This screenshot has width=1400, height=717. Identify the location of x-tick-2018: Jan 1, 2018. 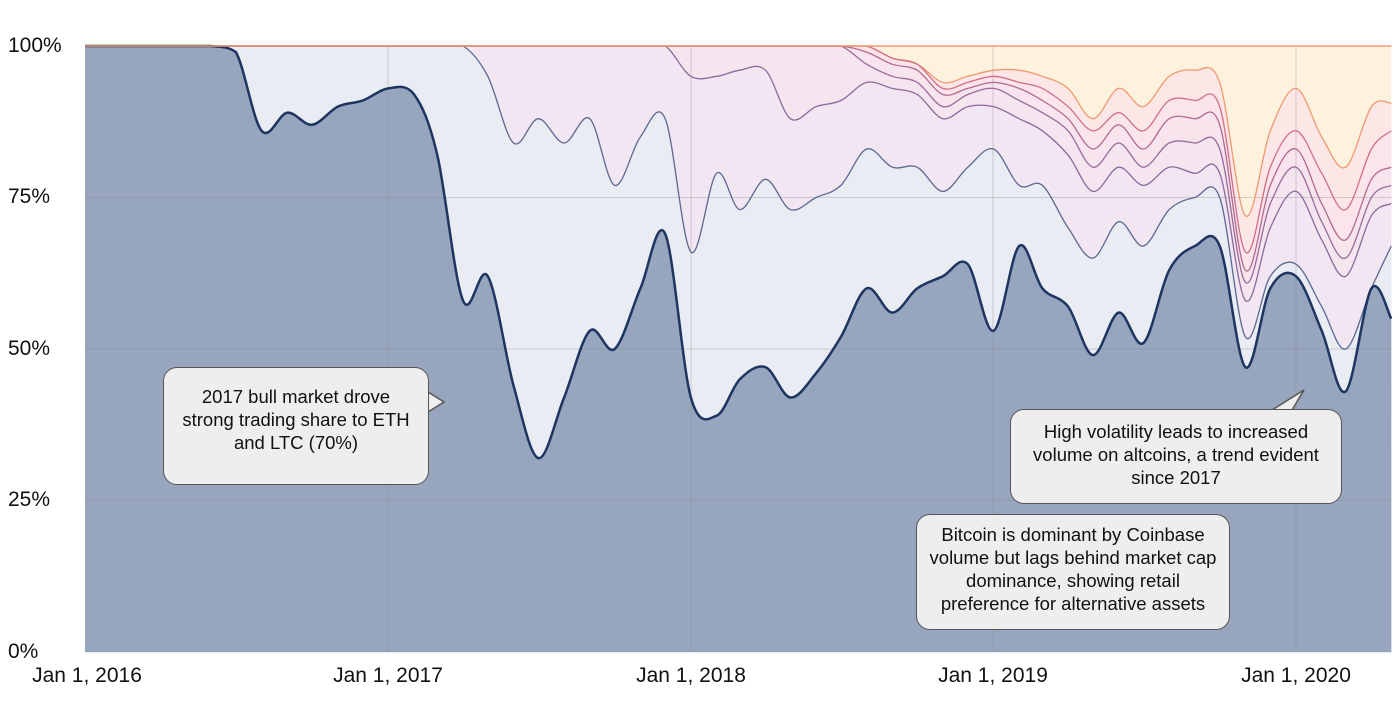
(691, 675).